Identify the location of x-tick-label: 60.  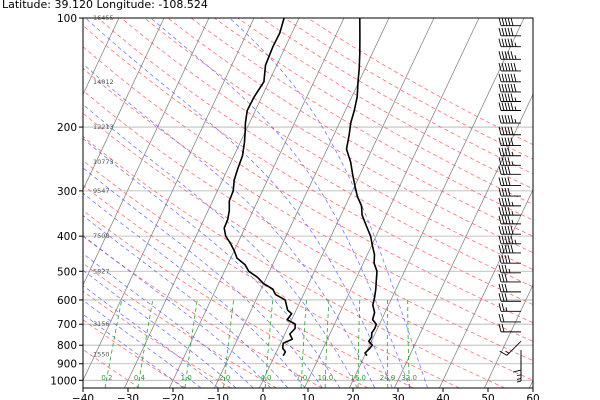
(532, 396).